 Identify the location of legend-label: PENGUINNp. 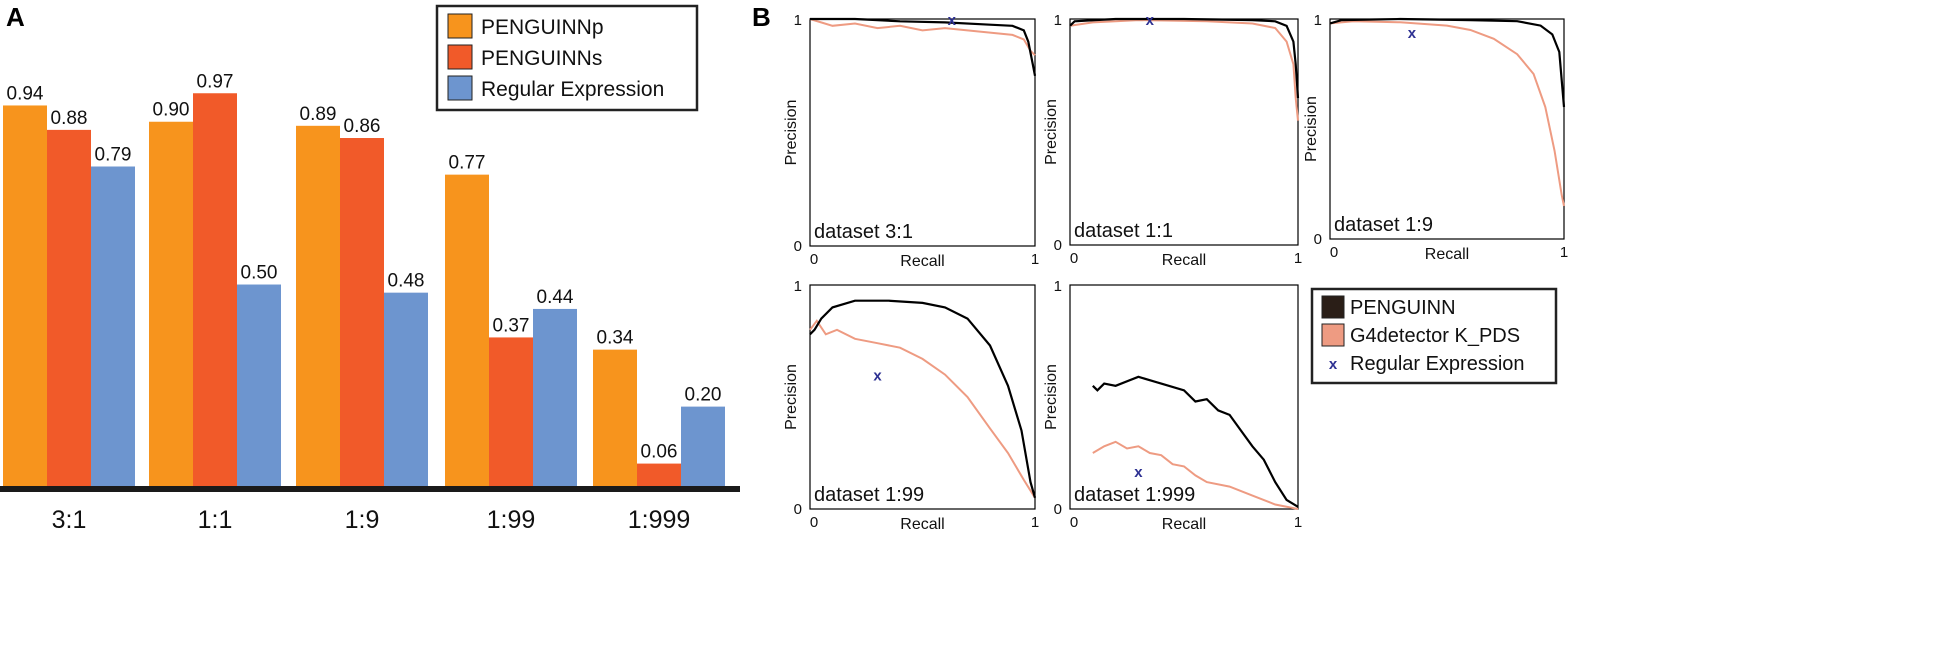
(542, 27).